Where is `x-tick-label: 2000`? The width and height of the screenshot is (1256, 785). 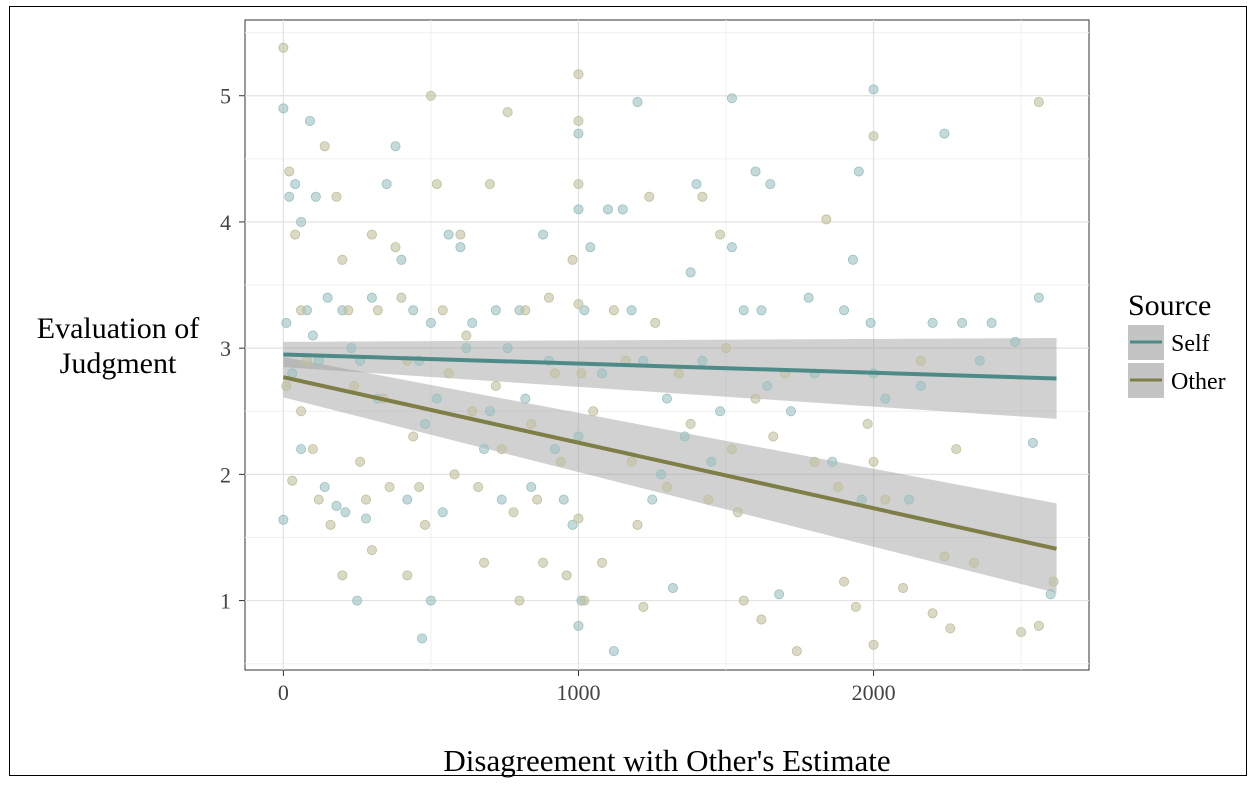 x-tick-label: 2000 is located at coordinates (874, 692).